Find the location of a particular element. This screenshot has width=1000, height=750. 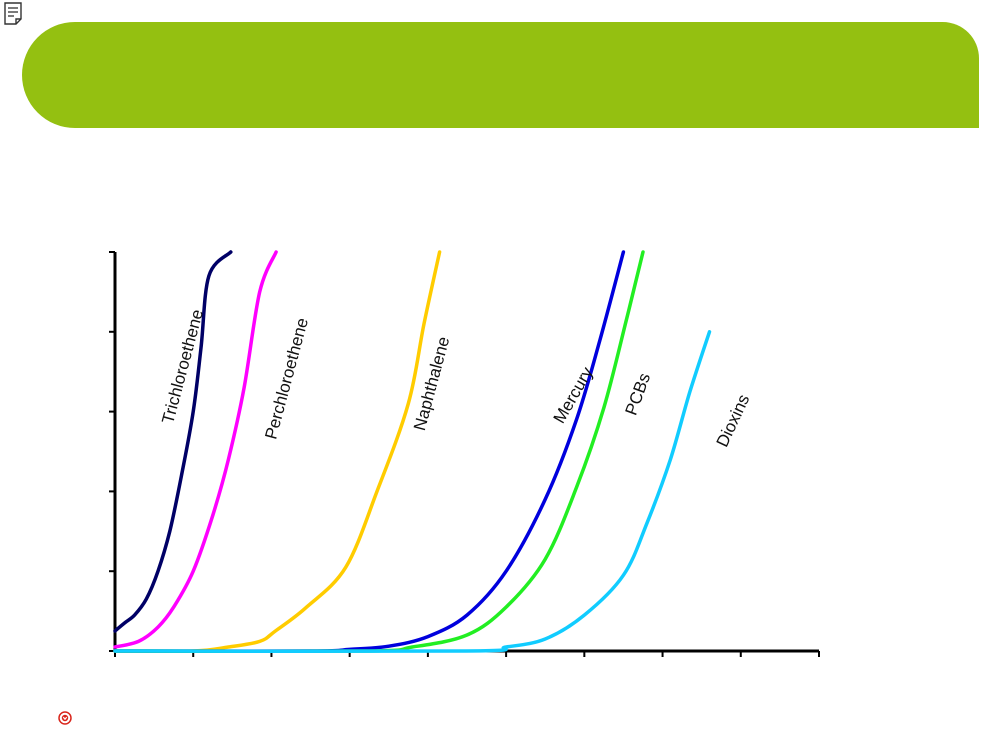

note-icon is located at coordinates (13, 14).